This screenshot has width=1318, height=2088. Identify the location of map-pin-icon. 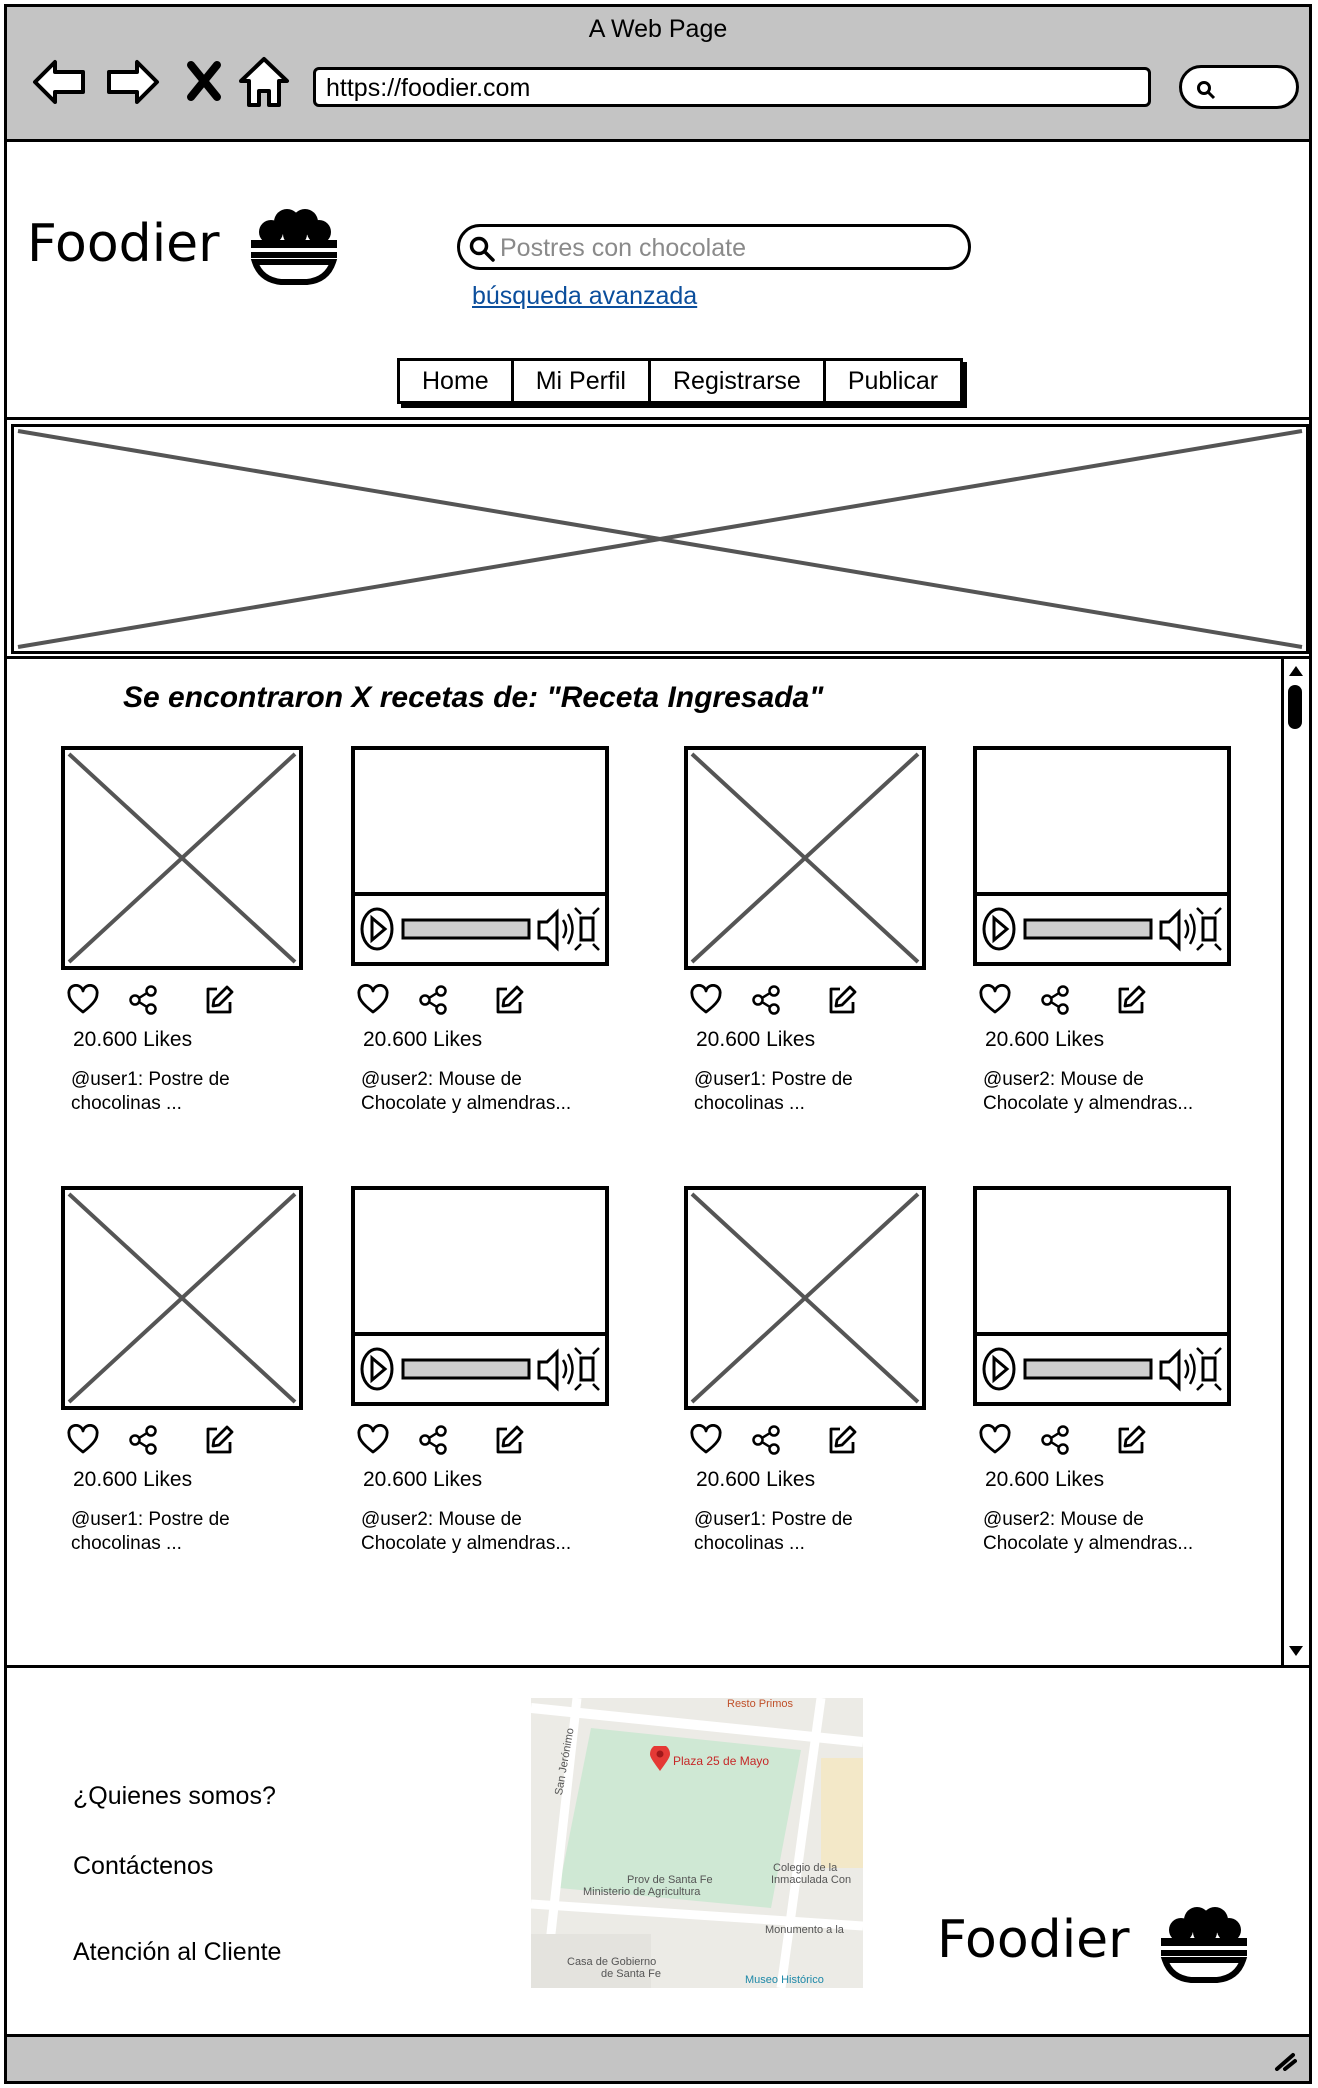
(660, 1759).